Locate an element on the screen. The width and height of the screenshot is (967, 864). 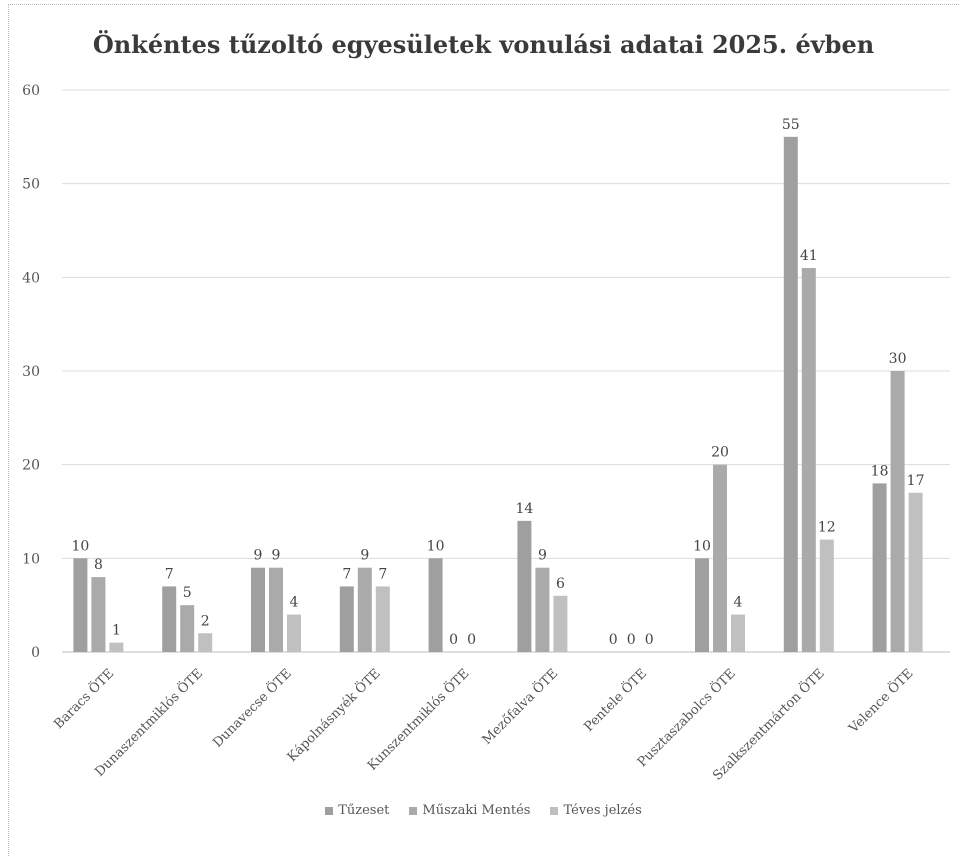
y-tick-label: 20 is located at coordinates (31, 466).